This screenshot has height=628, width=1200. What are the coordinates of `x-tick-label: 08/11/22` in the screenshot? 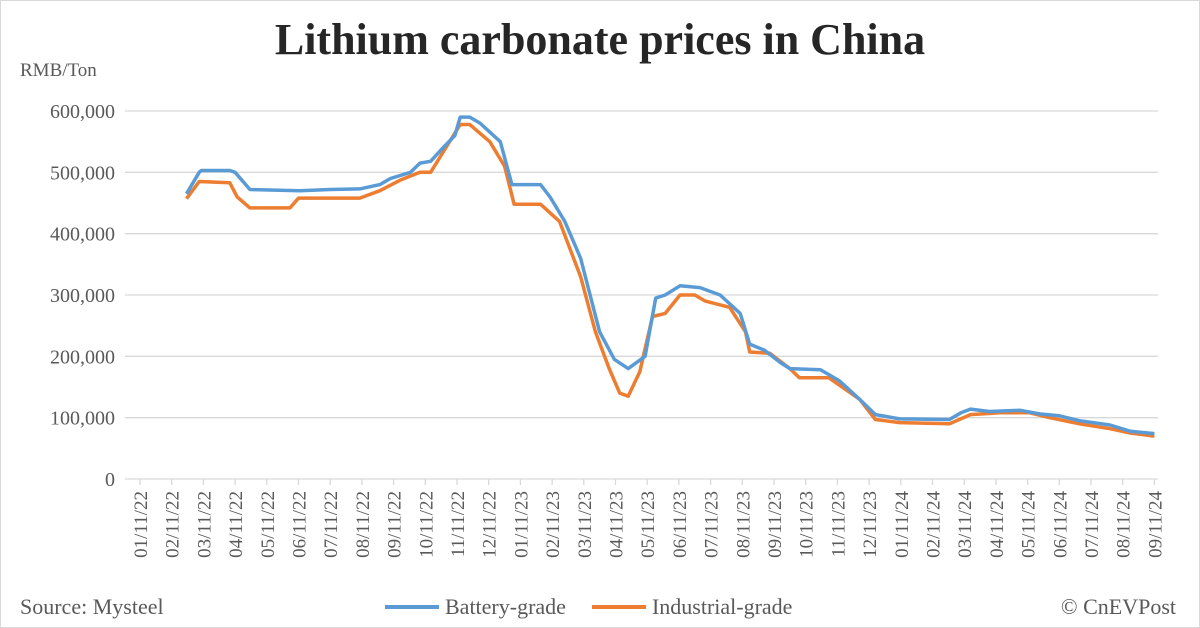 It's located at (363, 524).